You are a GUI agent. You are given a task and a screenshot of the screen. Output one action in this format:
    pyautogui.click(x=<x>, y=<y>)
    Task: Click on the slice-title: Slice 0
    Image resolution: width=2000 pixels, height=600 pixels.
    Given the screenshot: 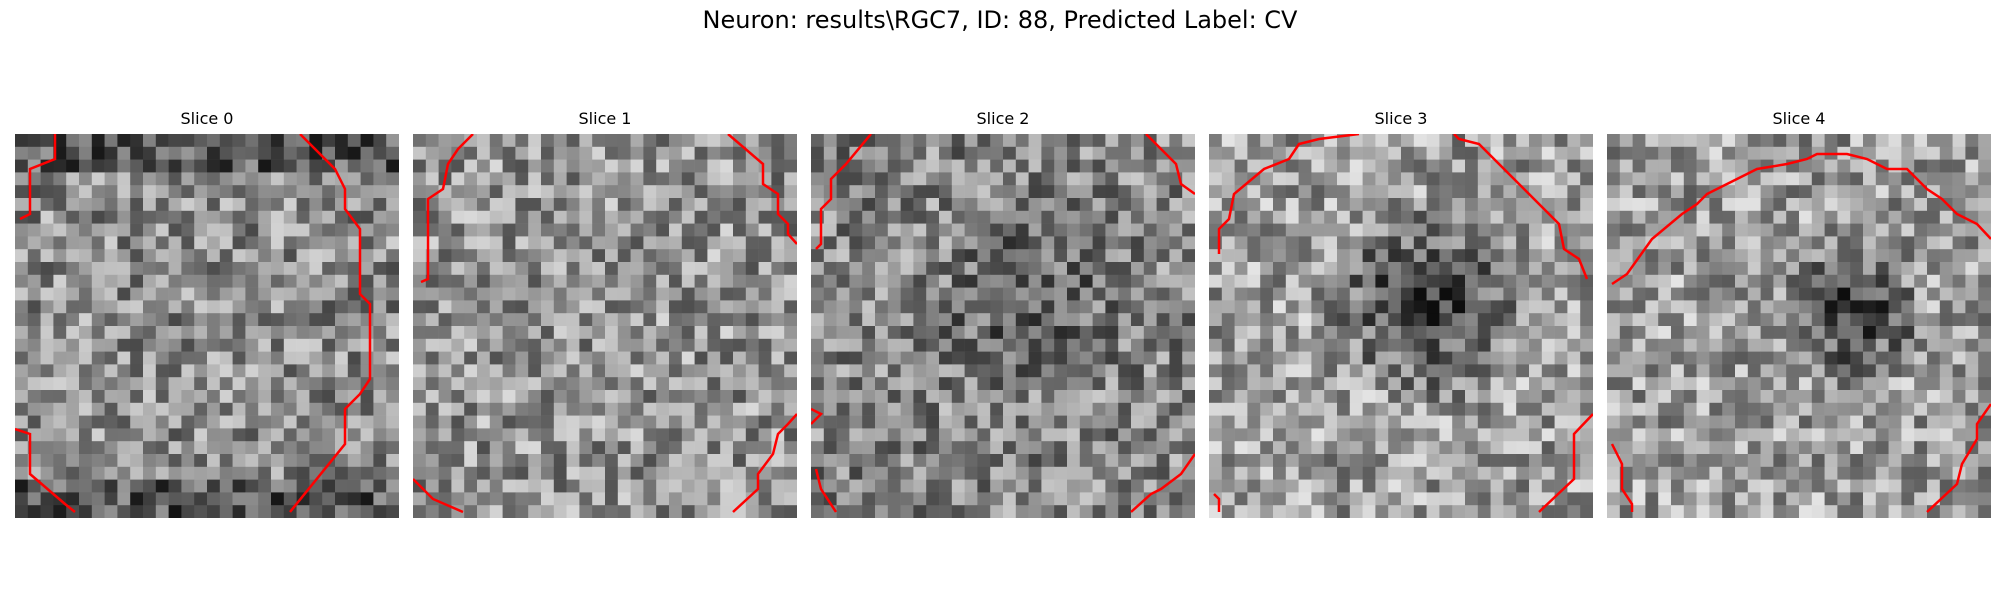 What is the action you would take?
    pyautogui.click(x=207, y=118)
    